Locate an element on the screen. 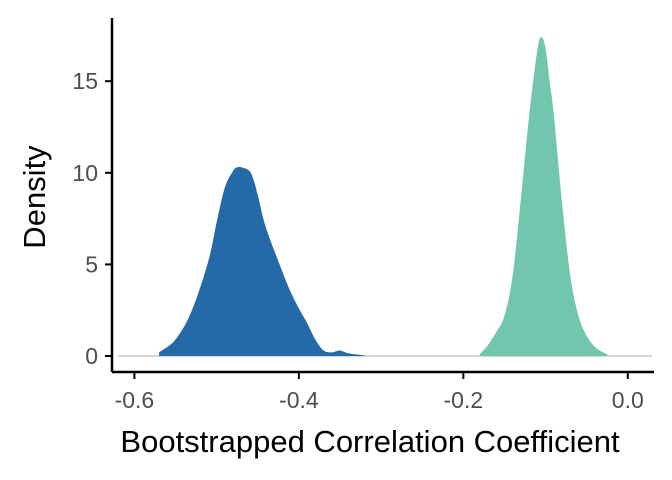 This screenshot has width=672, height=480. y-tick-label: 10 is located at coordinates (85, 173).